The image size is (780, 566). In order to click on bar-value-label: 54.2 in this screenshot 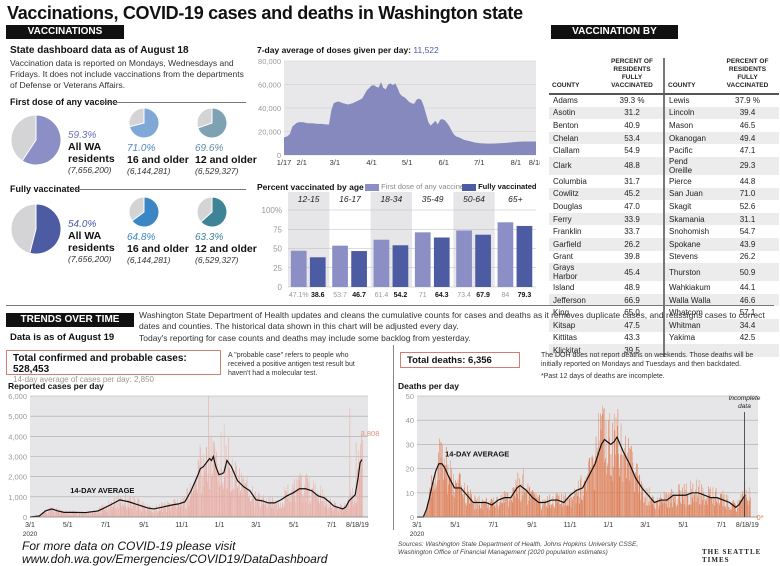, I will do `click(401, 295)`.